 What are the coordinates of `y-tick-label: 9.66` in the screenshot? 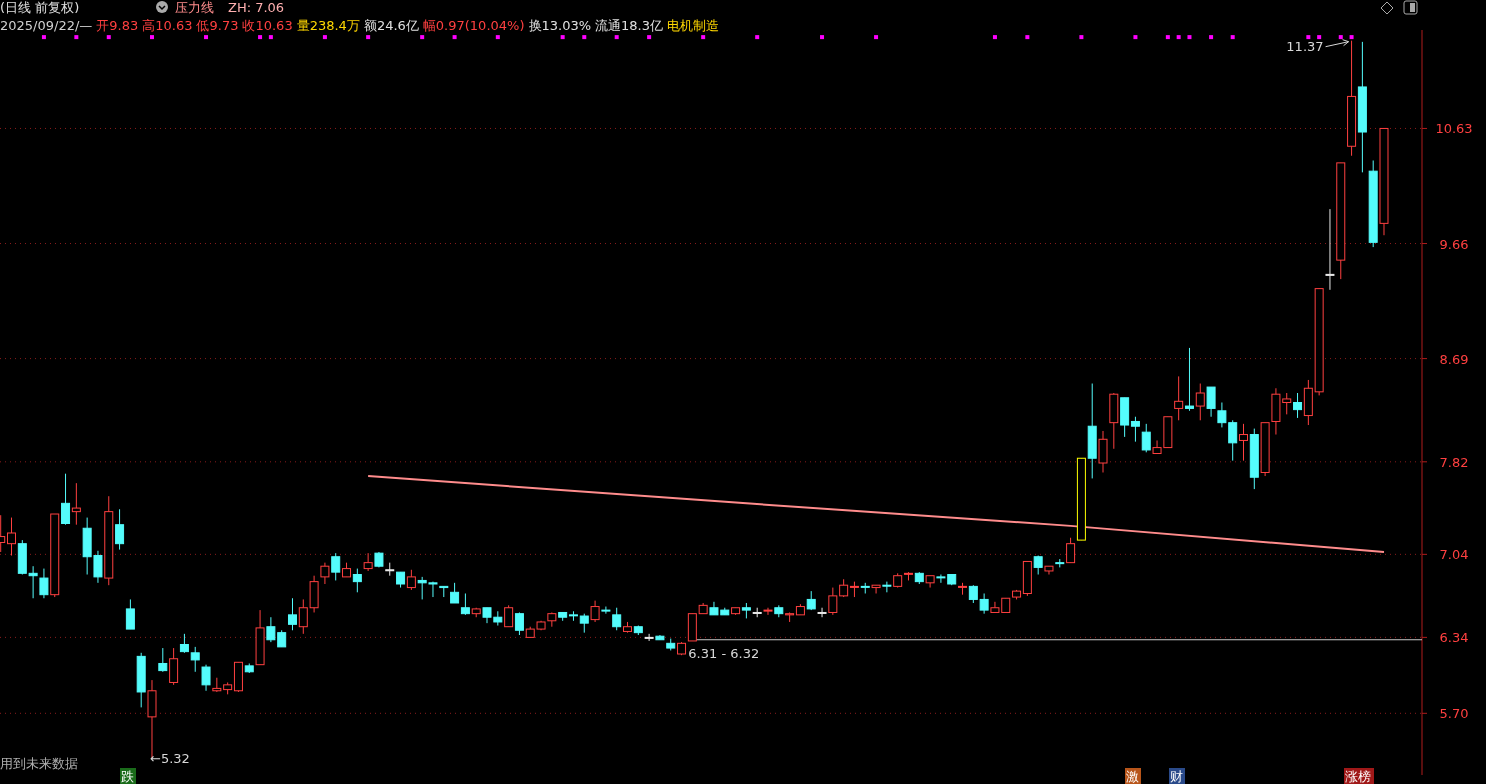 It's located at (1454, 244).